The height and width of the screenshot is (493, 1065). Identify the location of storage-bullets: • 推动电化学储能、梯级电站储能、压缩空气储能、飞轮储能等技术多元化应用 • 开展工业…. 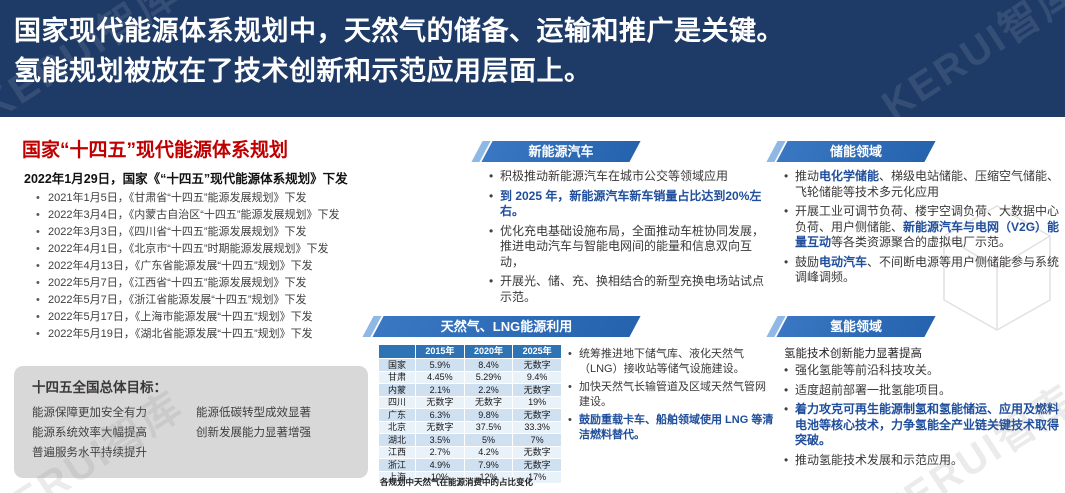
(923, 229).